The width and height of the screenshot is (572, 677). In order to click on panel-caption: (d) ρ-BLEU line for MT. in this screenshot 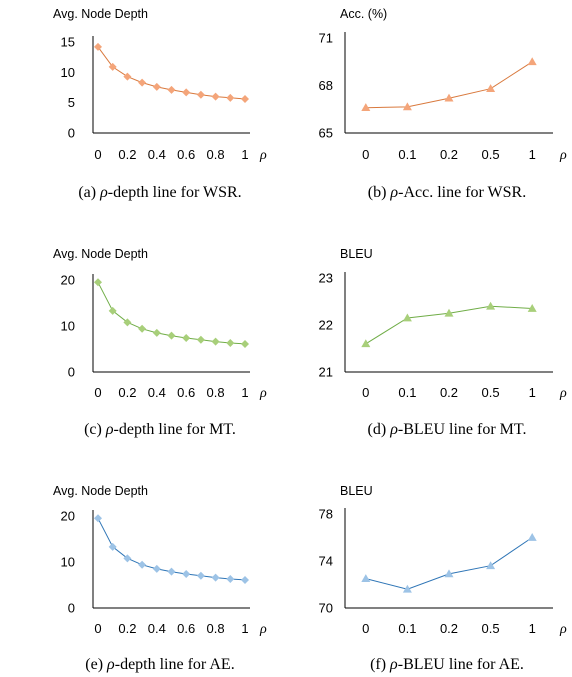, I will do `click(447, 429)`.